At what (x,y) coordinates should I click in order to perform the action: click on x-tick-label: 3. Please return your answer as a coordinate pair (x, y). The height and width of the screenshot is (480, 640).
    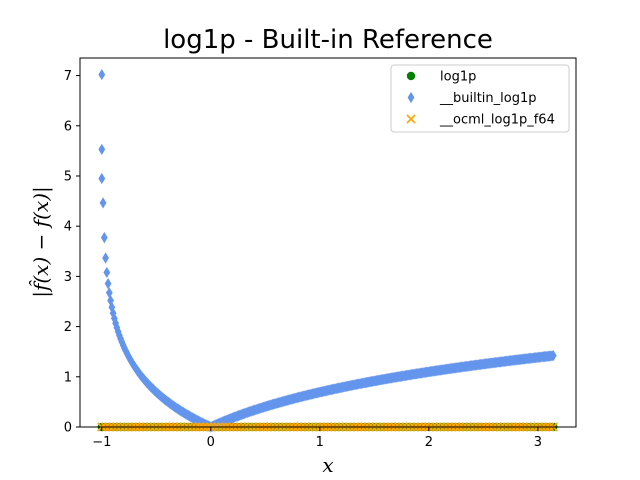
    Looking at the image, I should click on (538, 442).